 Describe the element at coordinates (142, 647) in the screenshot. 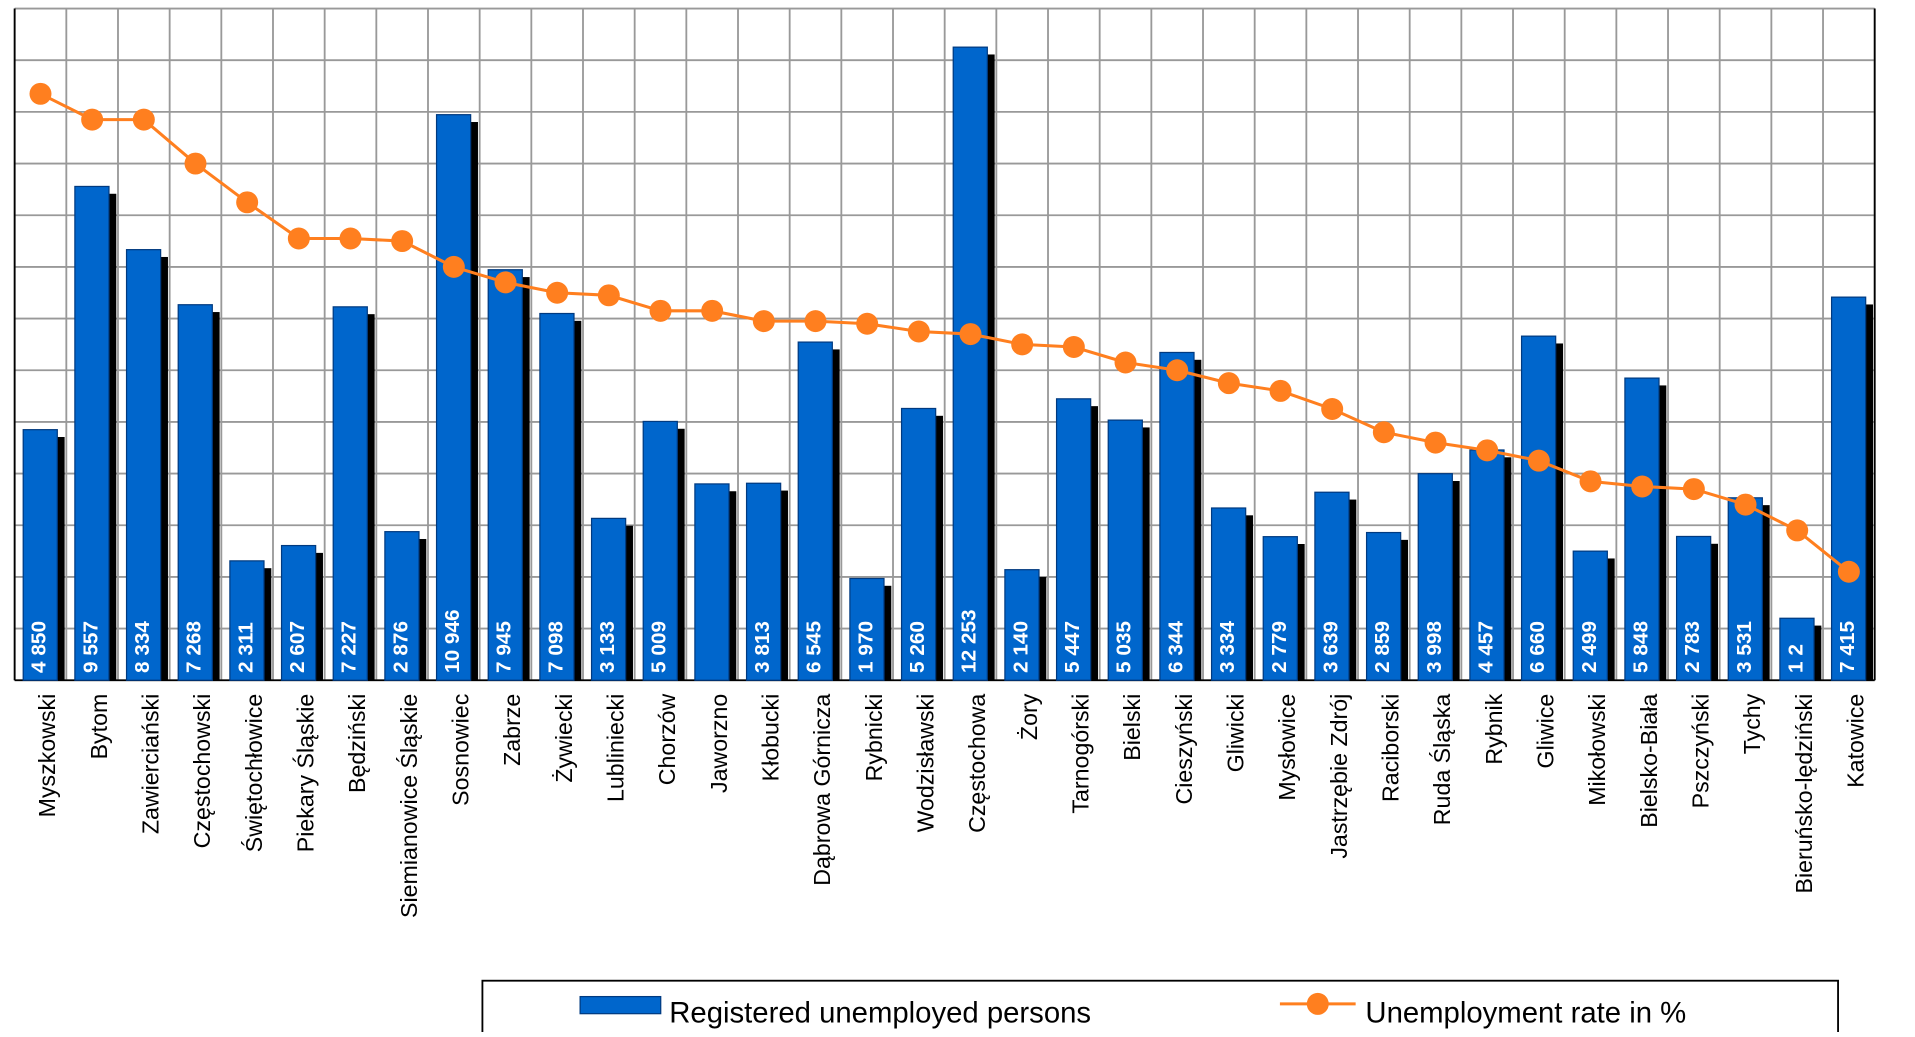

I see `data-label: 8 334` at that location.